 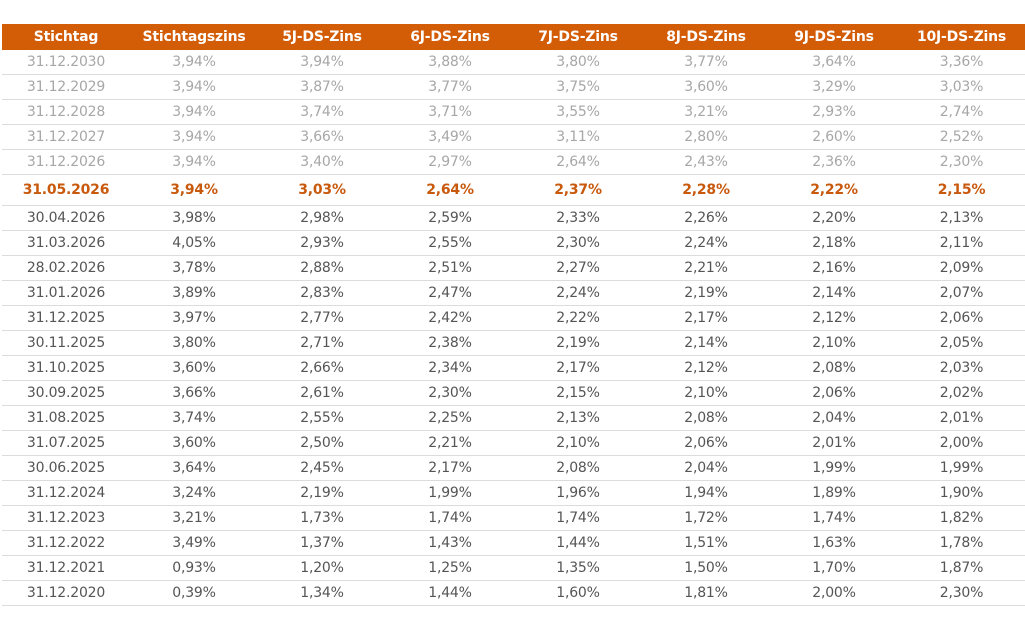 I want to click on rate-cell: 1,73%, so click(x=322, y=518).